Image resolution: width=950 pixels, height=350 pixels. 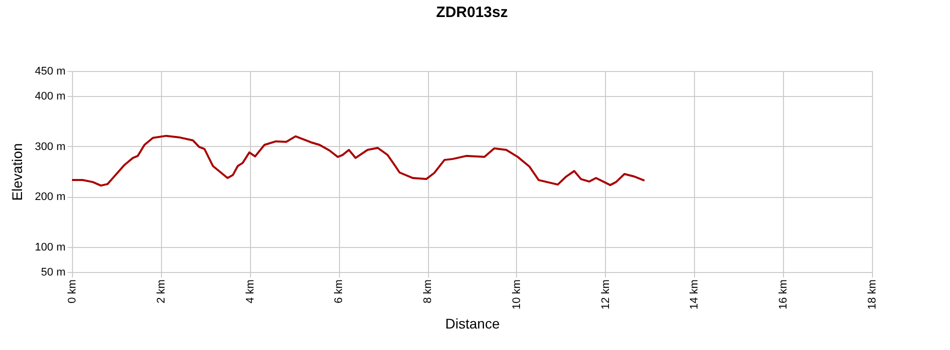 I want to click on x-tick-label: 2 km, so click(x=161, y=292).